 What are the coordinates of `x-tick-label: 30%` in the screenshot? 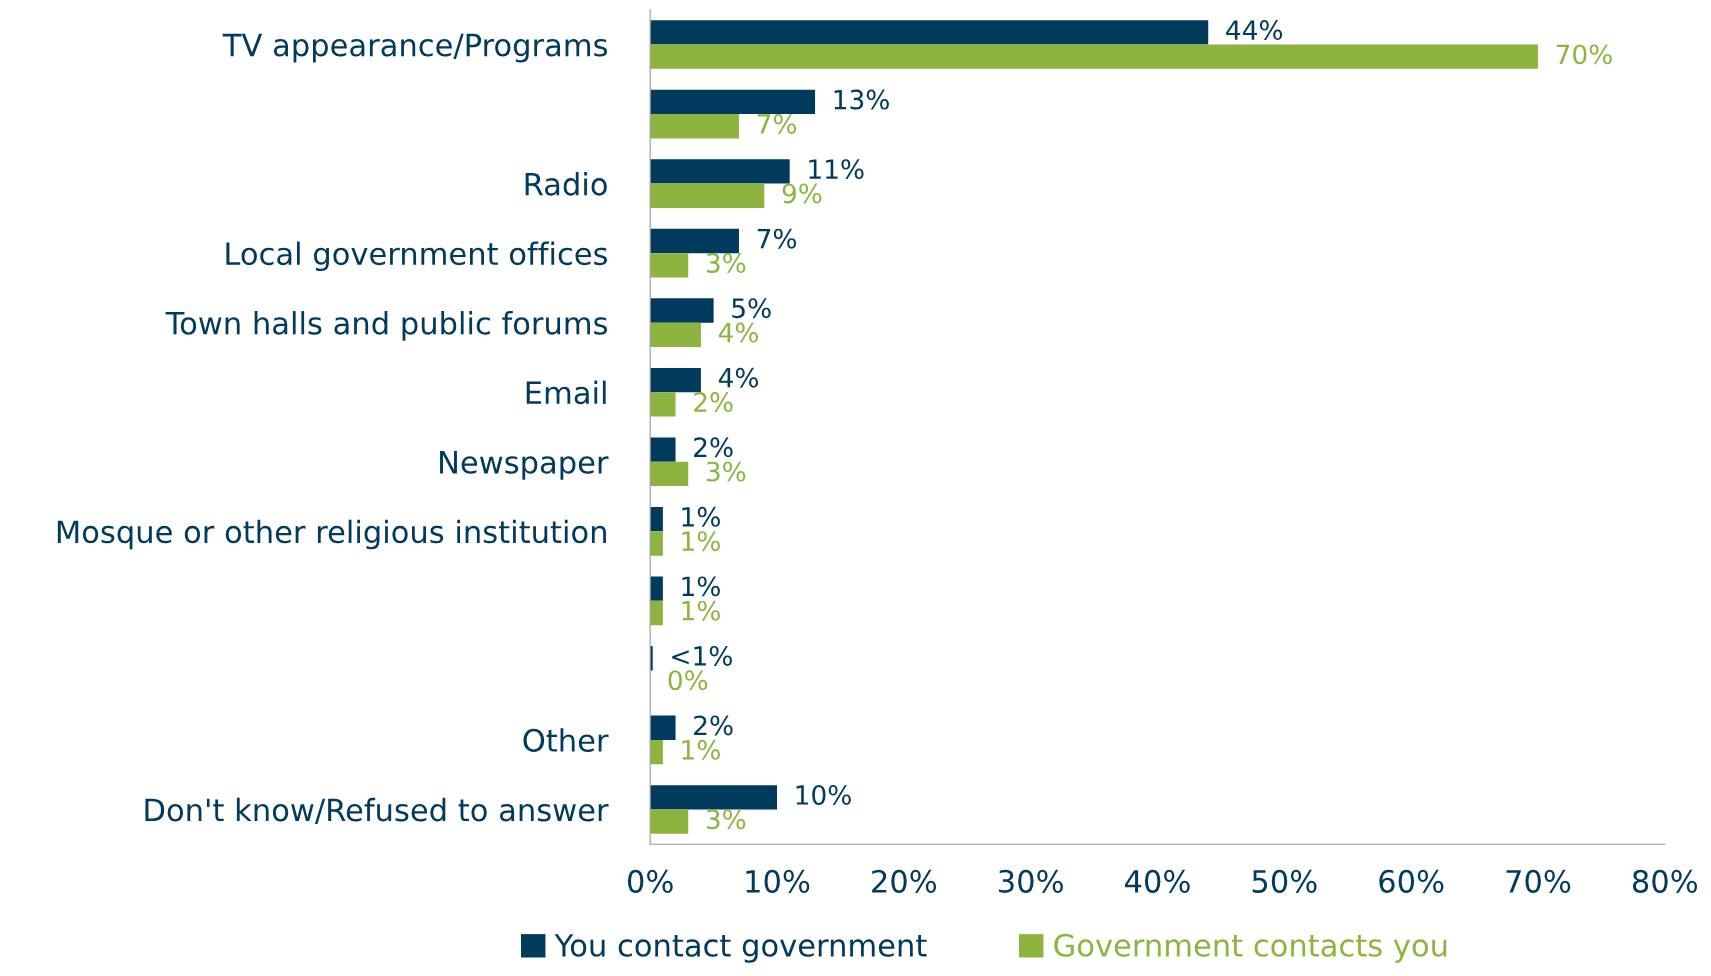 It's located at (1031, 881).